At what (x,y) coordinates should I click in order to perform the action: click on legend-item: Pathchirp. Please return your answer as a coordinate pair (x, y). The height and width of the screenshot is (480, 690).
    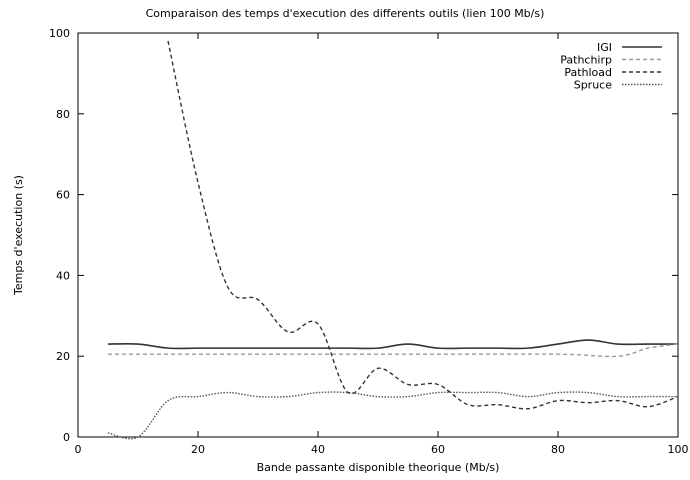
    Looking at the image, I should click on (611, 60).